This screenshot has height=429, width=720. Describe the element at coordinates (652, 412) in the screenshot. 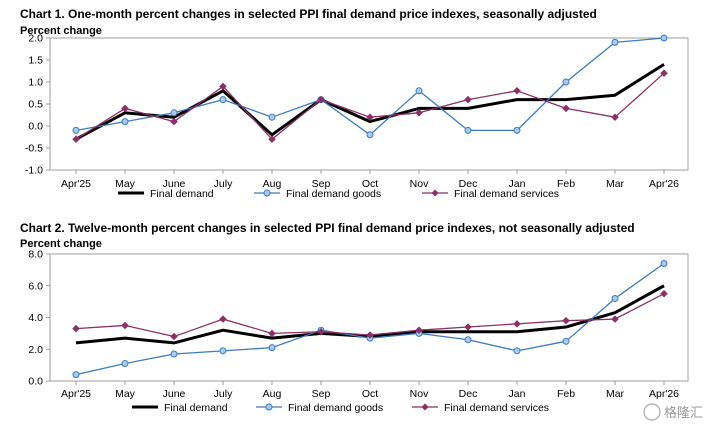

I see `watermark-logo-icon` at that location.